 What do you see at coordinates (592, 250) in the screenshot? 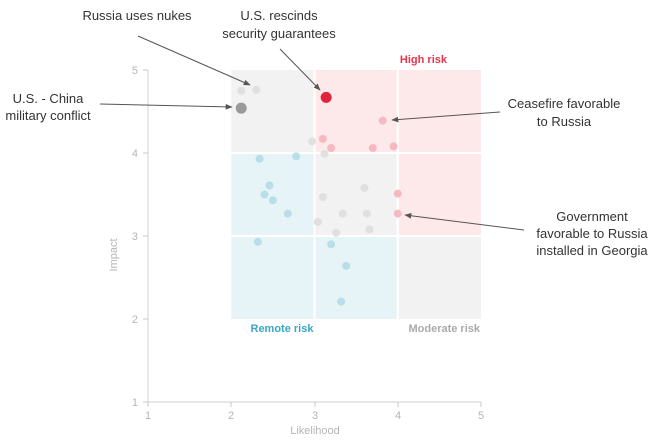
I see `annotation-label: installed in Georgia` at bounding box center [592, 250].